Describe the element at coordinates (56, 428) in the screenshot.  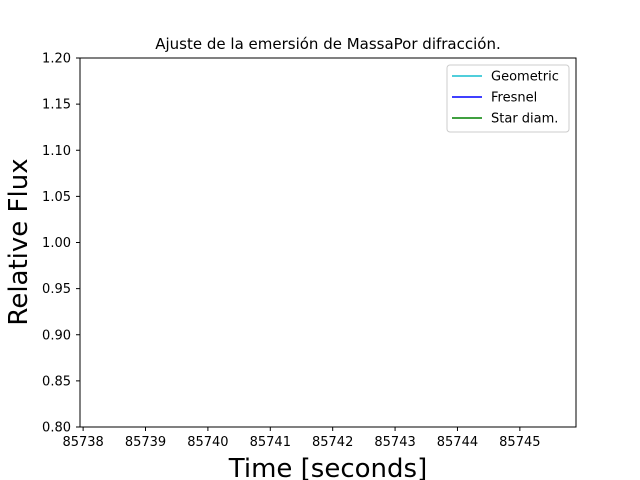
I see `y-tick-label: 0.80` at that location.